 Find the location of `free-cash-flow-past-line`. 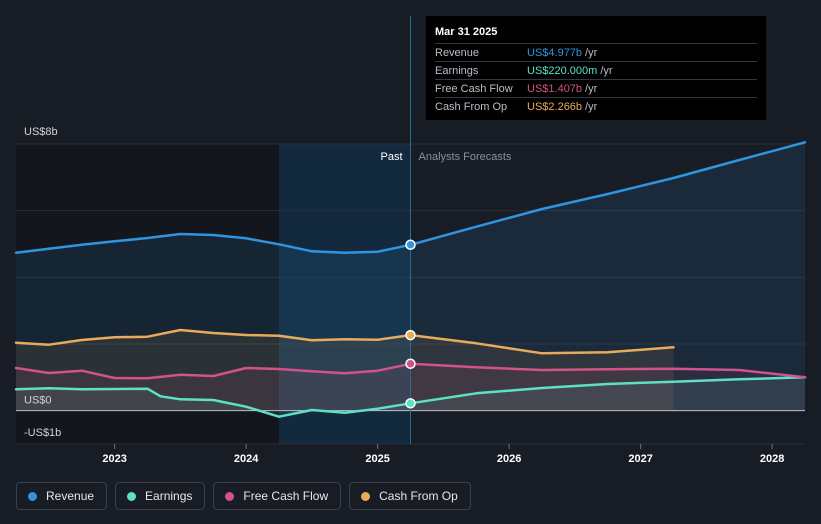

free-cash-flow-past-line is located at coordinates (213, 371).